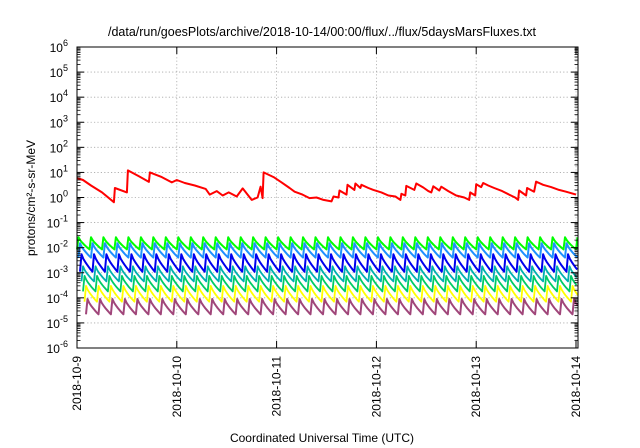  Describe the element at coordinates (576, 387) in the screenshot. I see `x-tick-label: 2018-10-14` at that location.